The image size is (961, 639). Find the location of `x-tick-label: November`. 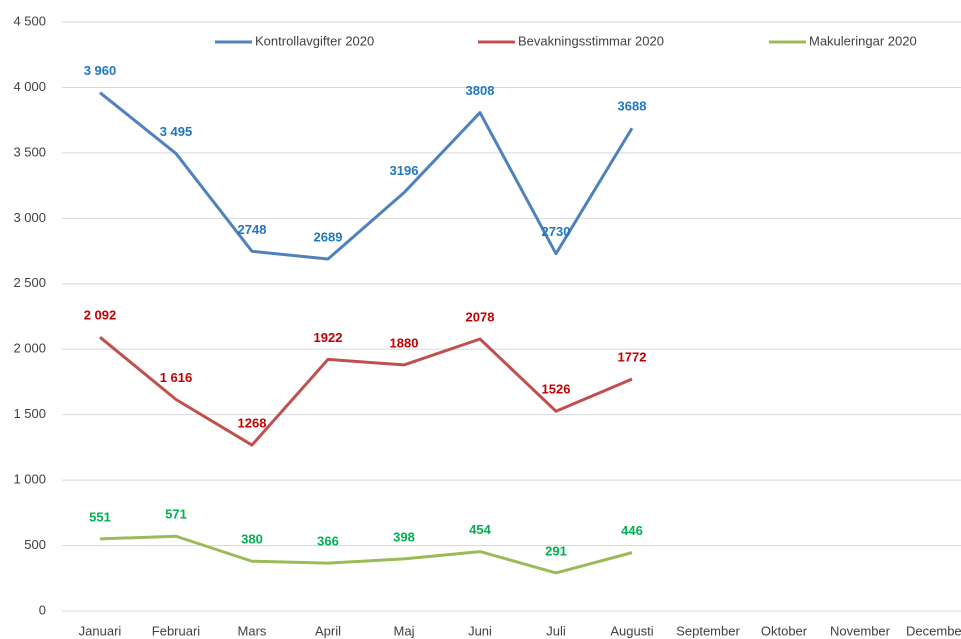

x-tick-label: November is located at coordinates (860, 630).